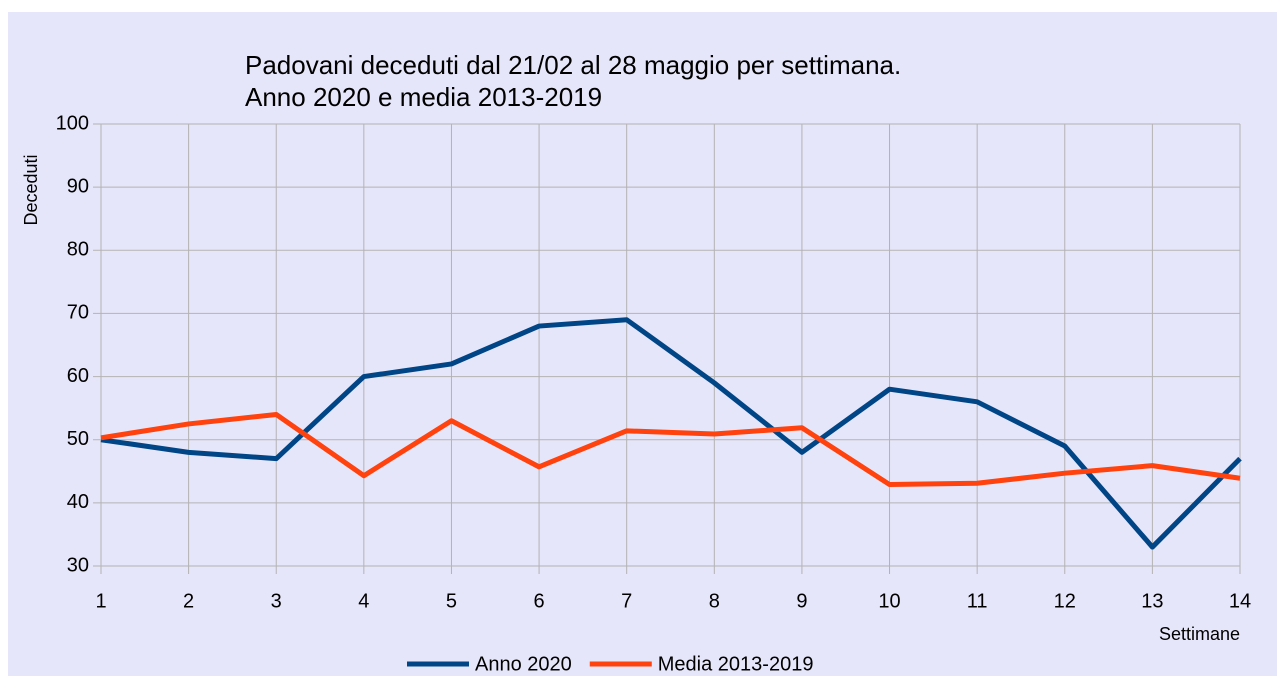  Describe the element at coordinates (188, 601) in the screenshot. I see `x-tick-label: 2` at that location.